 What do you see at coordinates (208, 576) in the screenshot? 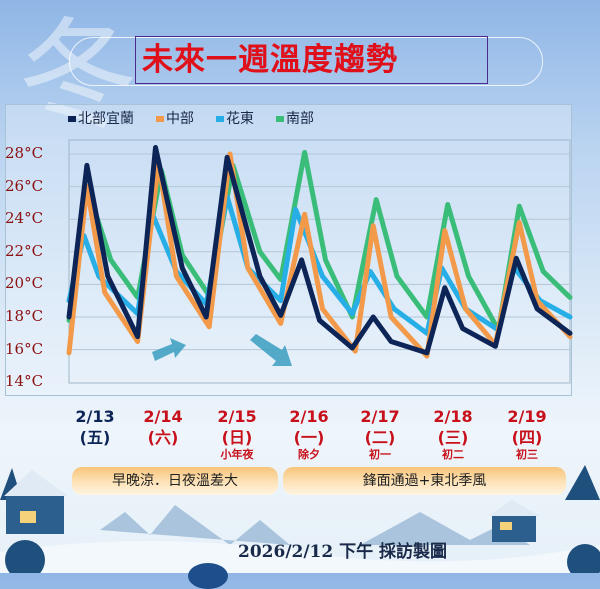
I see `agency-logo` at bounding box center [208, 576].